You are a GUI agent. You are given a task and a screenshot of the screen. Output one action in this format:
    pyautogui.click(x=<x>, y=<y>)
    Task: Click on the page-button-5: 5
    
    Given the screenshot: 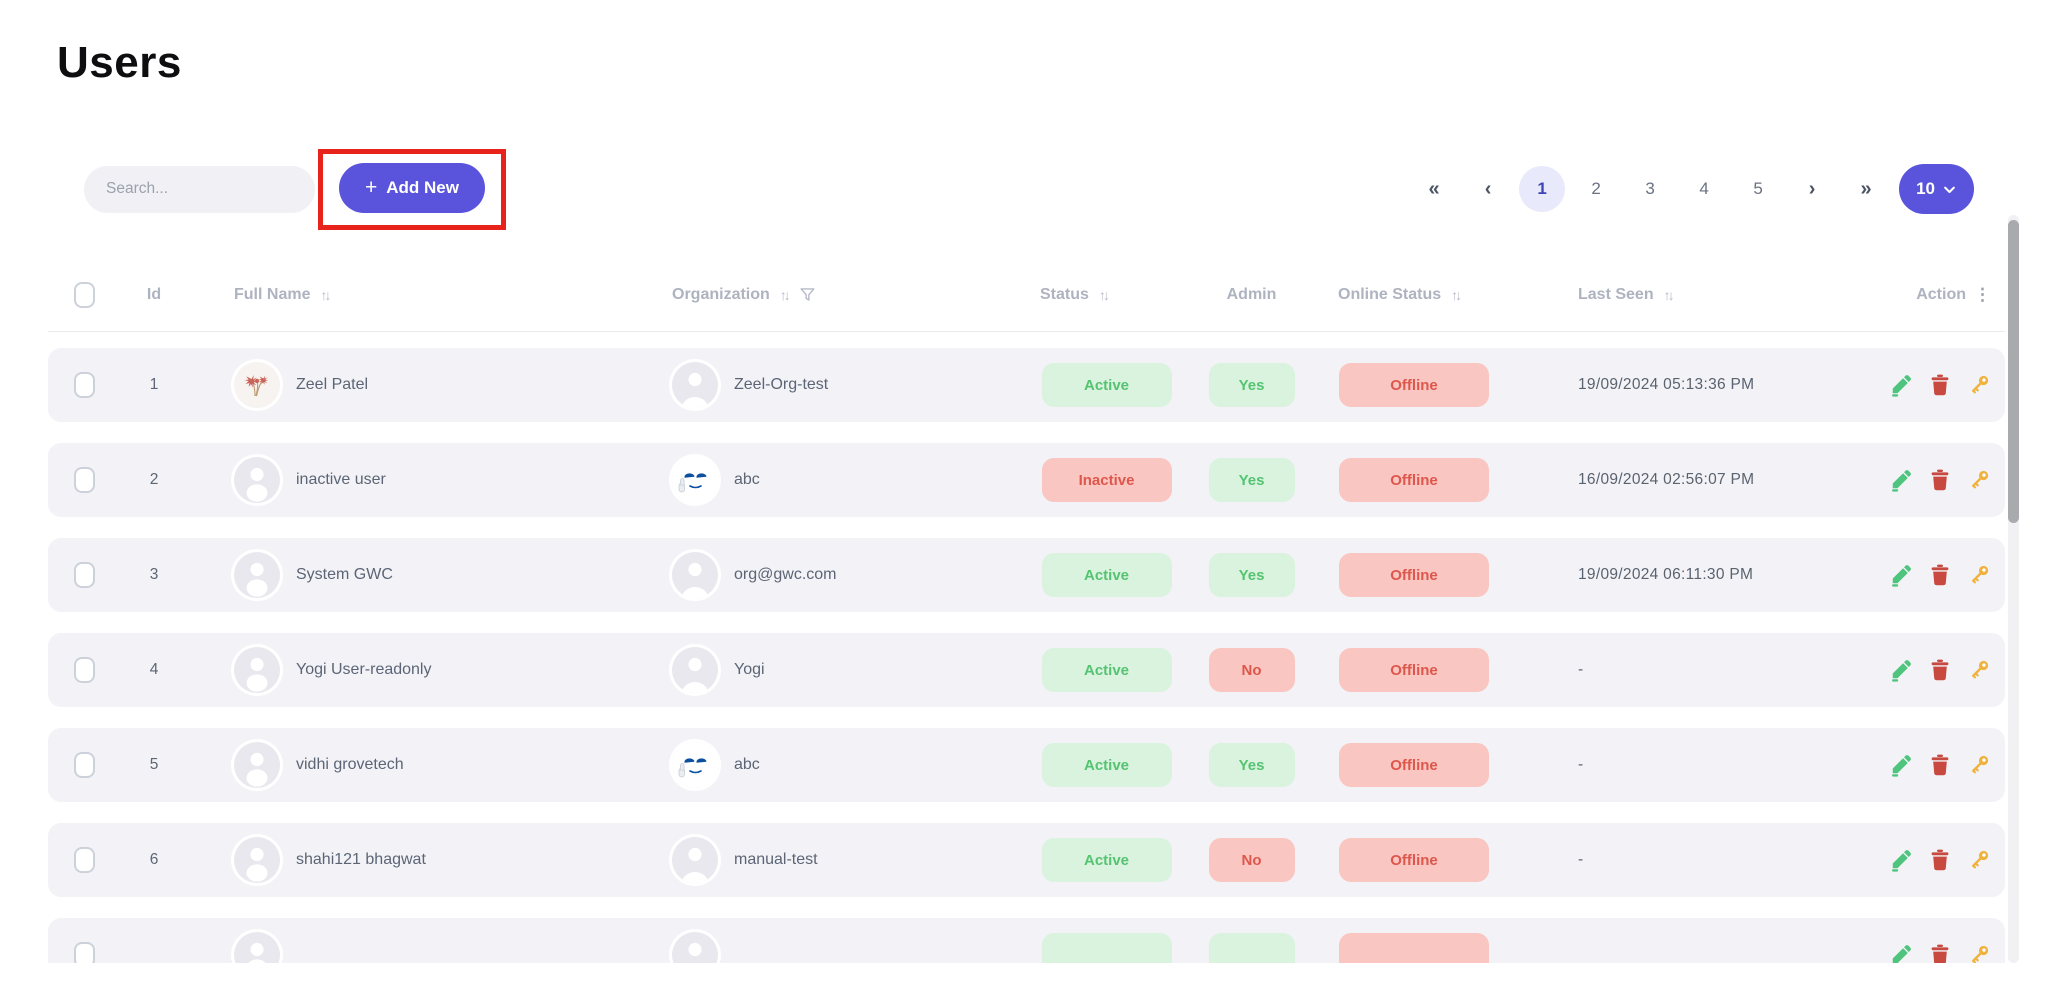 What is the action you would take?
    pyautogui.click(x=1758, y=188)
    